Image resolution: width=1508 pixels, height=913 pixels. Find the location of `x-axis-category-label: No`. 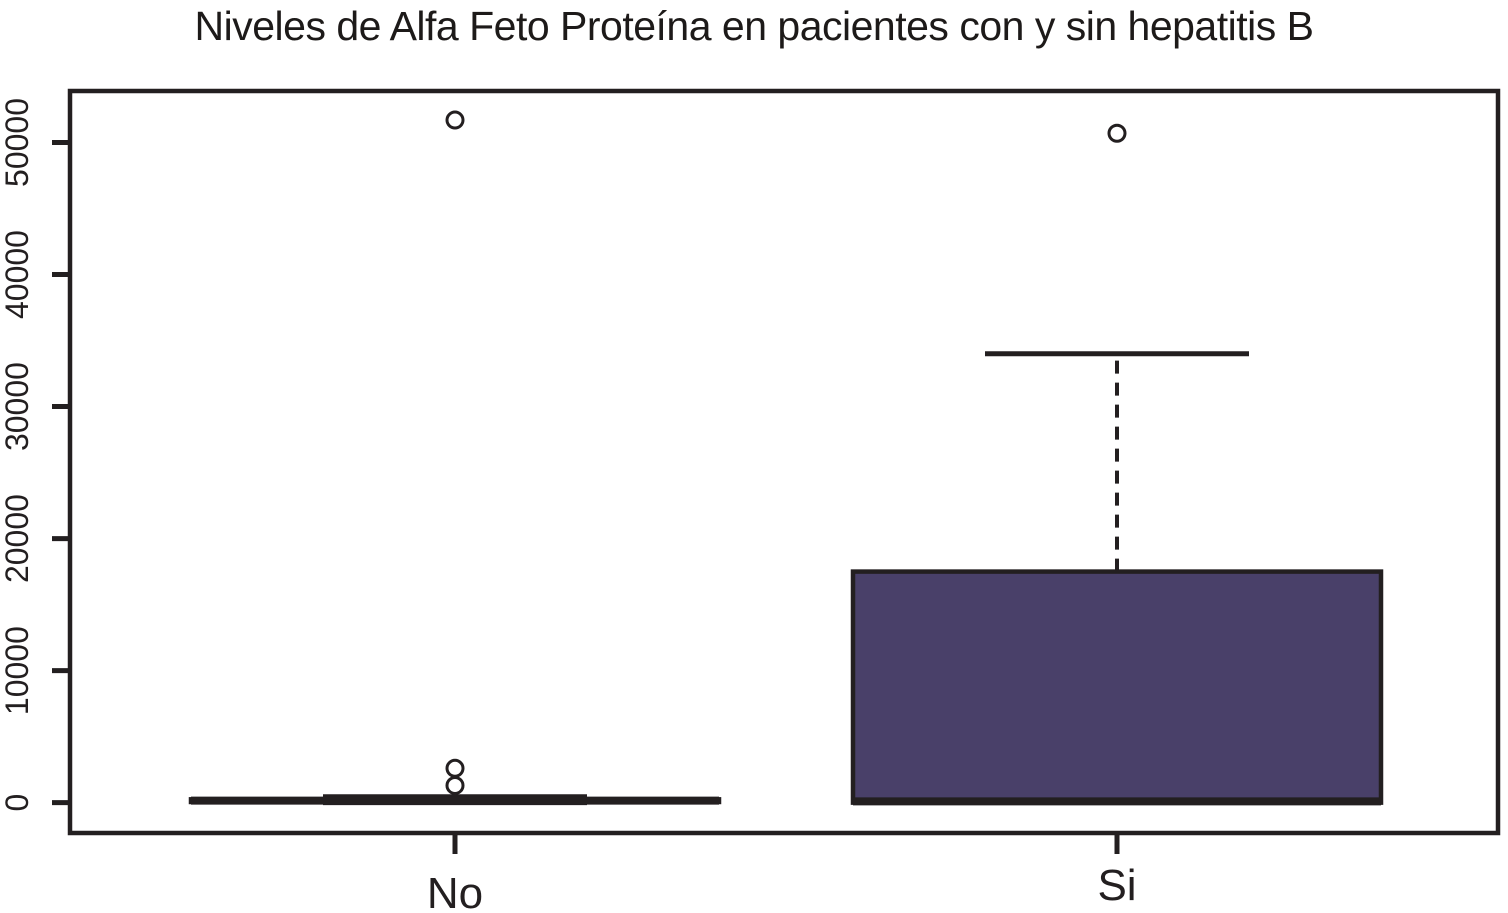

x-axis-category-label: No is located at coordinates (455, 891).